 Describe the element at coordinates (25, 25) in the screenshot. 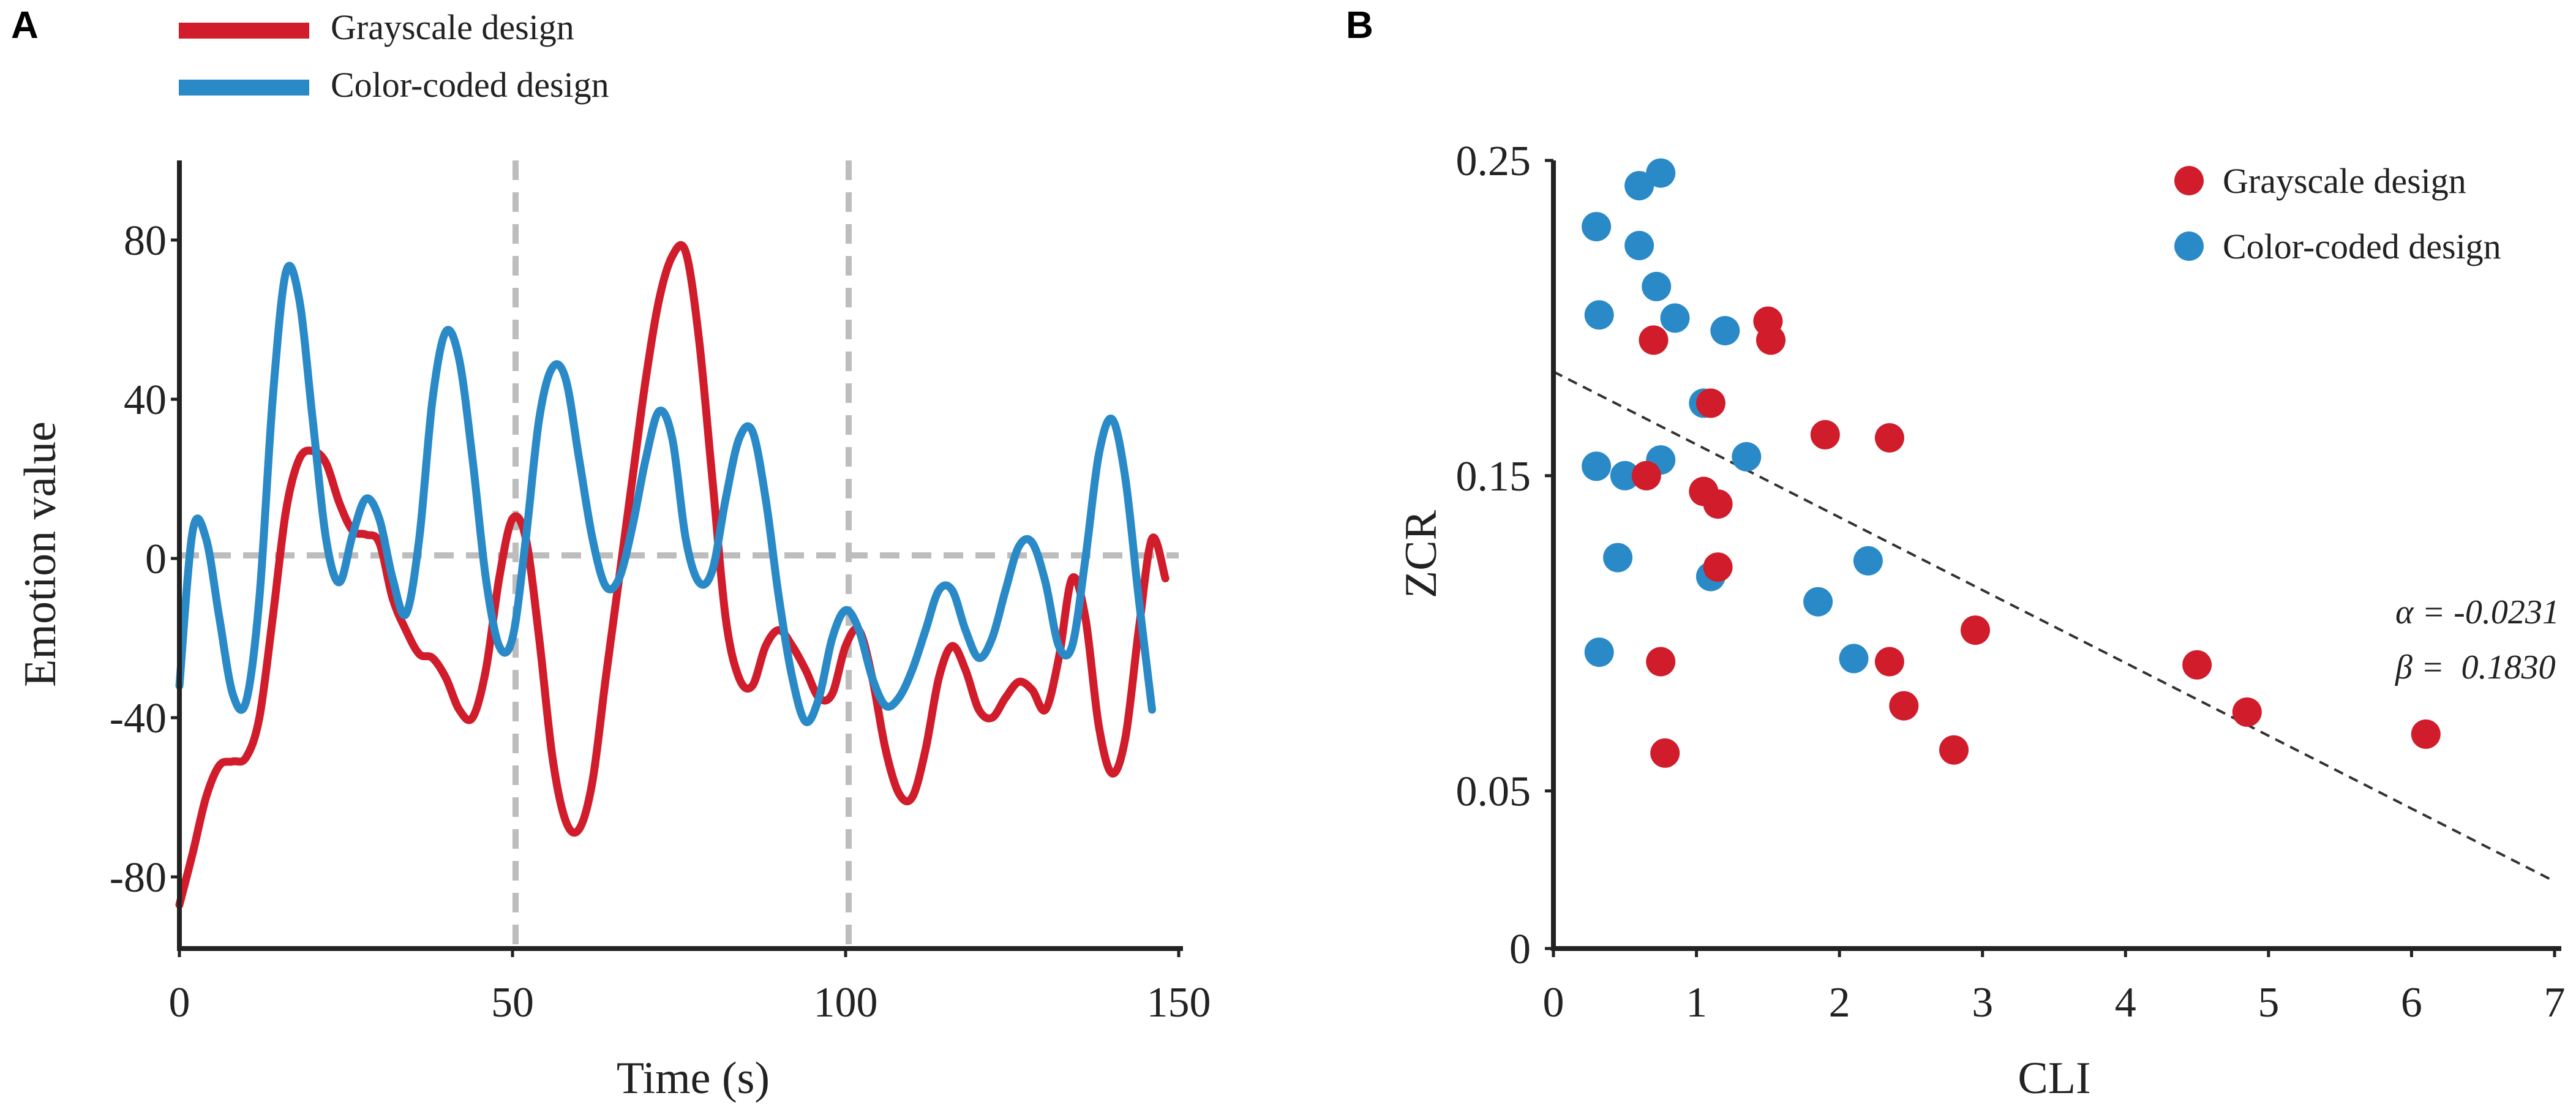

I see `panel-a-label: A` at that location.